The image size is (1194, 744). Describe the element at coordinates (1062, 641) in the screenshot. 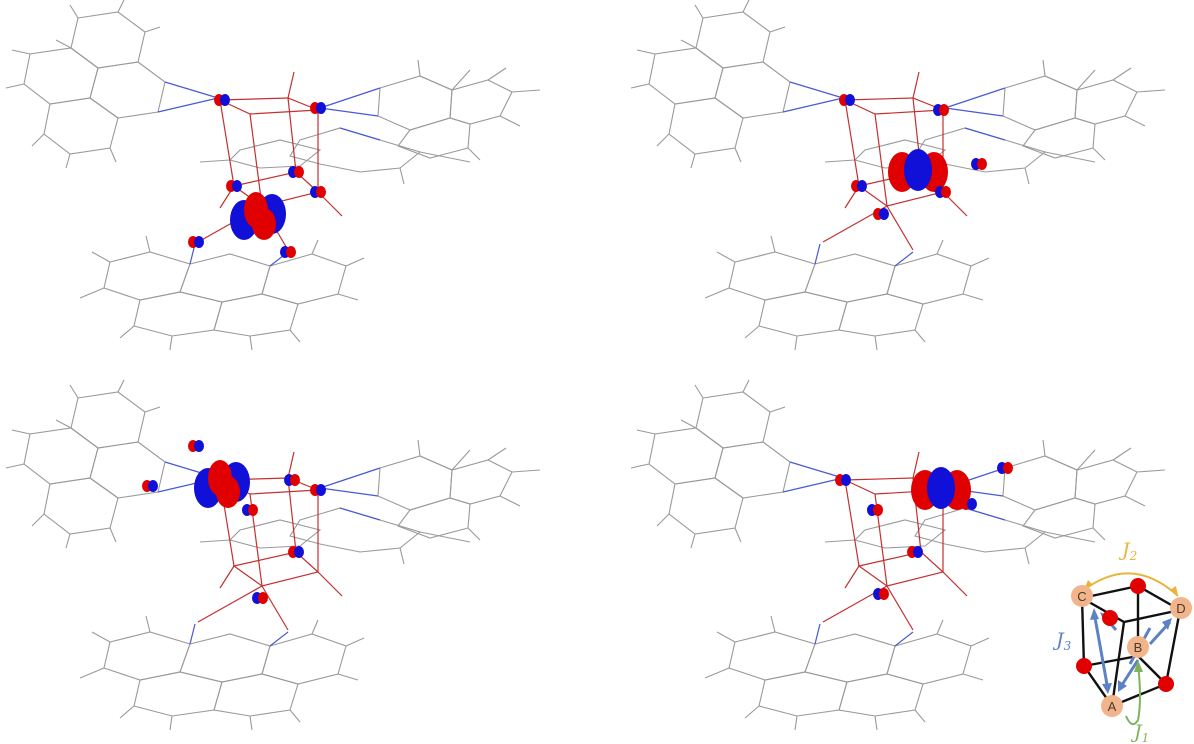

I see `j3-label: J3` at that location.